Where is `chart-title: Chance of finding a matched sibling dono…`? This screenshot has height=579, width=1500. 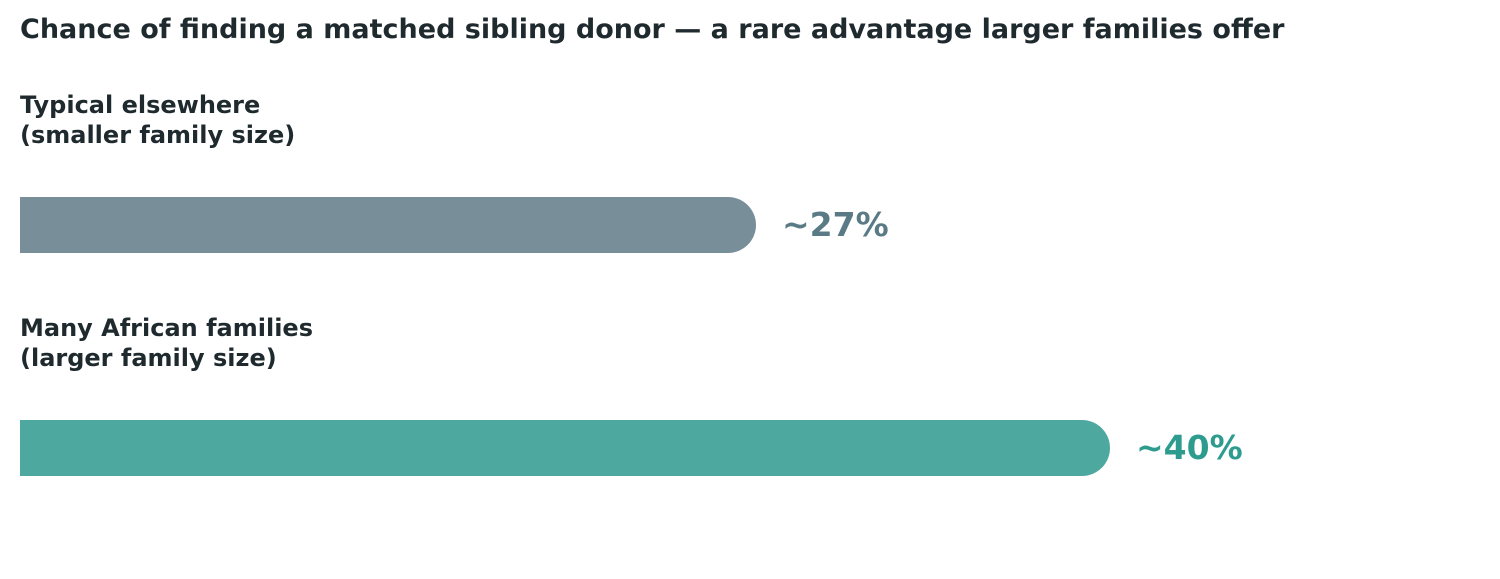
chart-title: Chance of finding a matched sibling dono… is located at coordinates (652, 29).